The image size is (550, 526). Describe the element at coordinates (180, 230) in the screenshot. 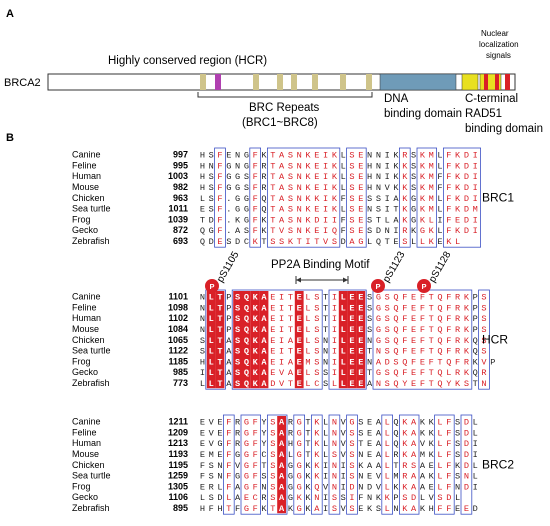

I see `sequence-position: 872` at that location.